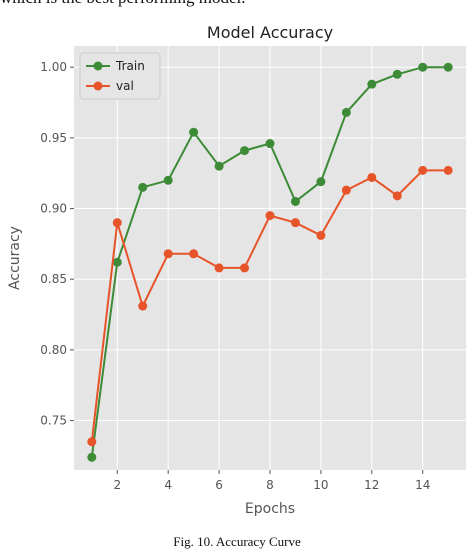 The width and height of the screenshot is (474, 554). I want to click on legend-label-val: val, so click(125, 86).